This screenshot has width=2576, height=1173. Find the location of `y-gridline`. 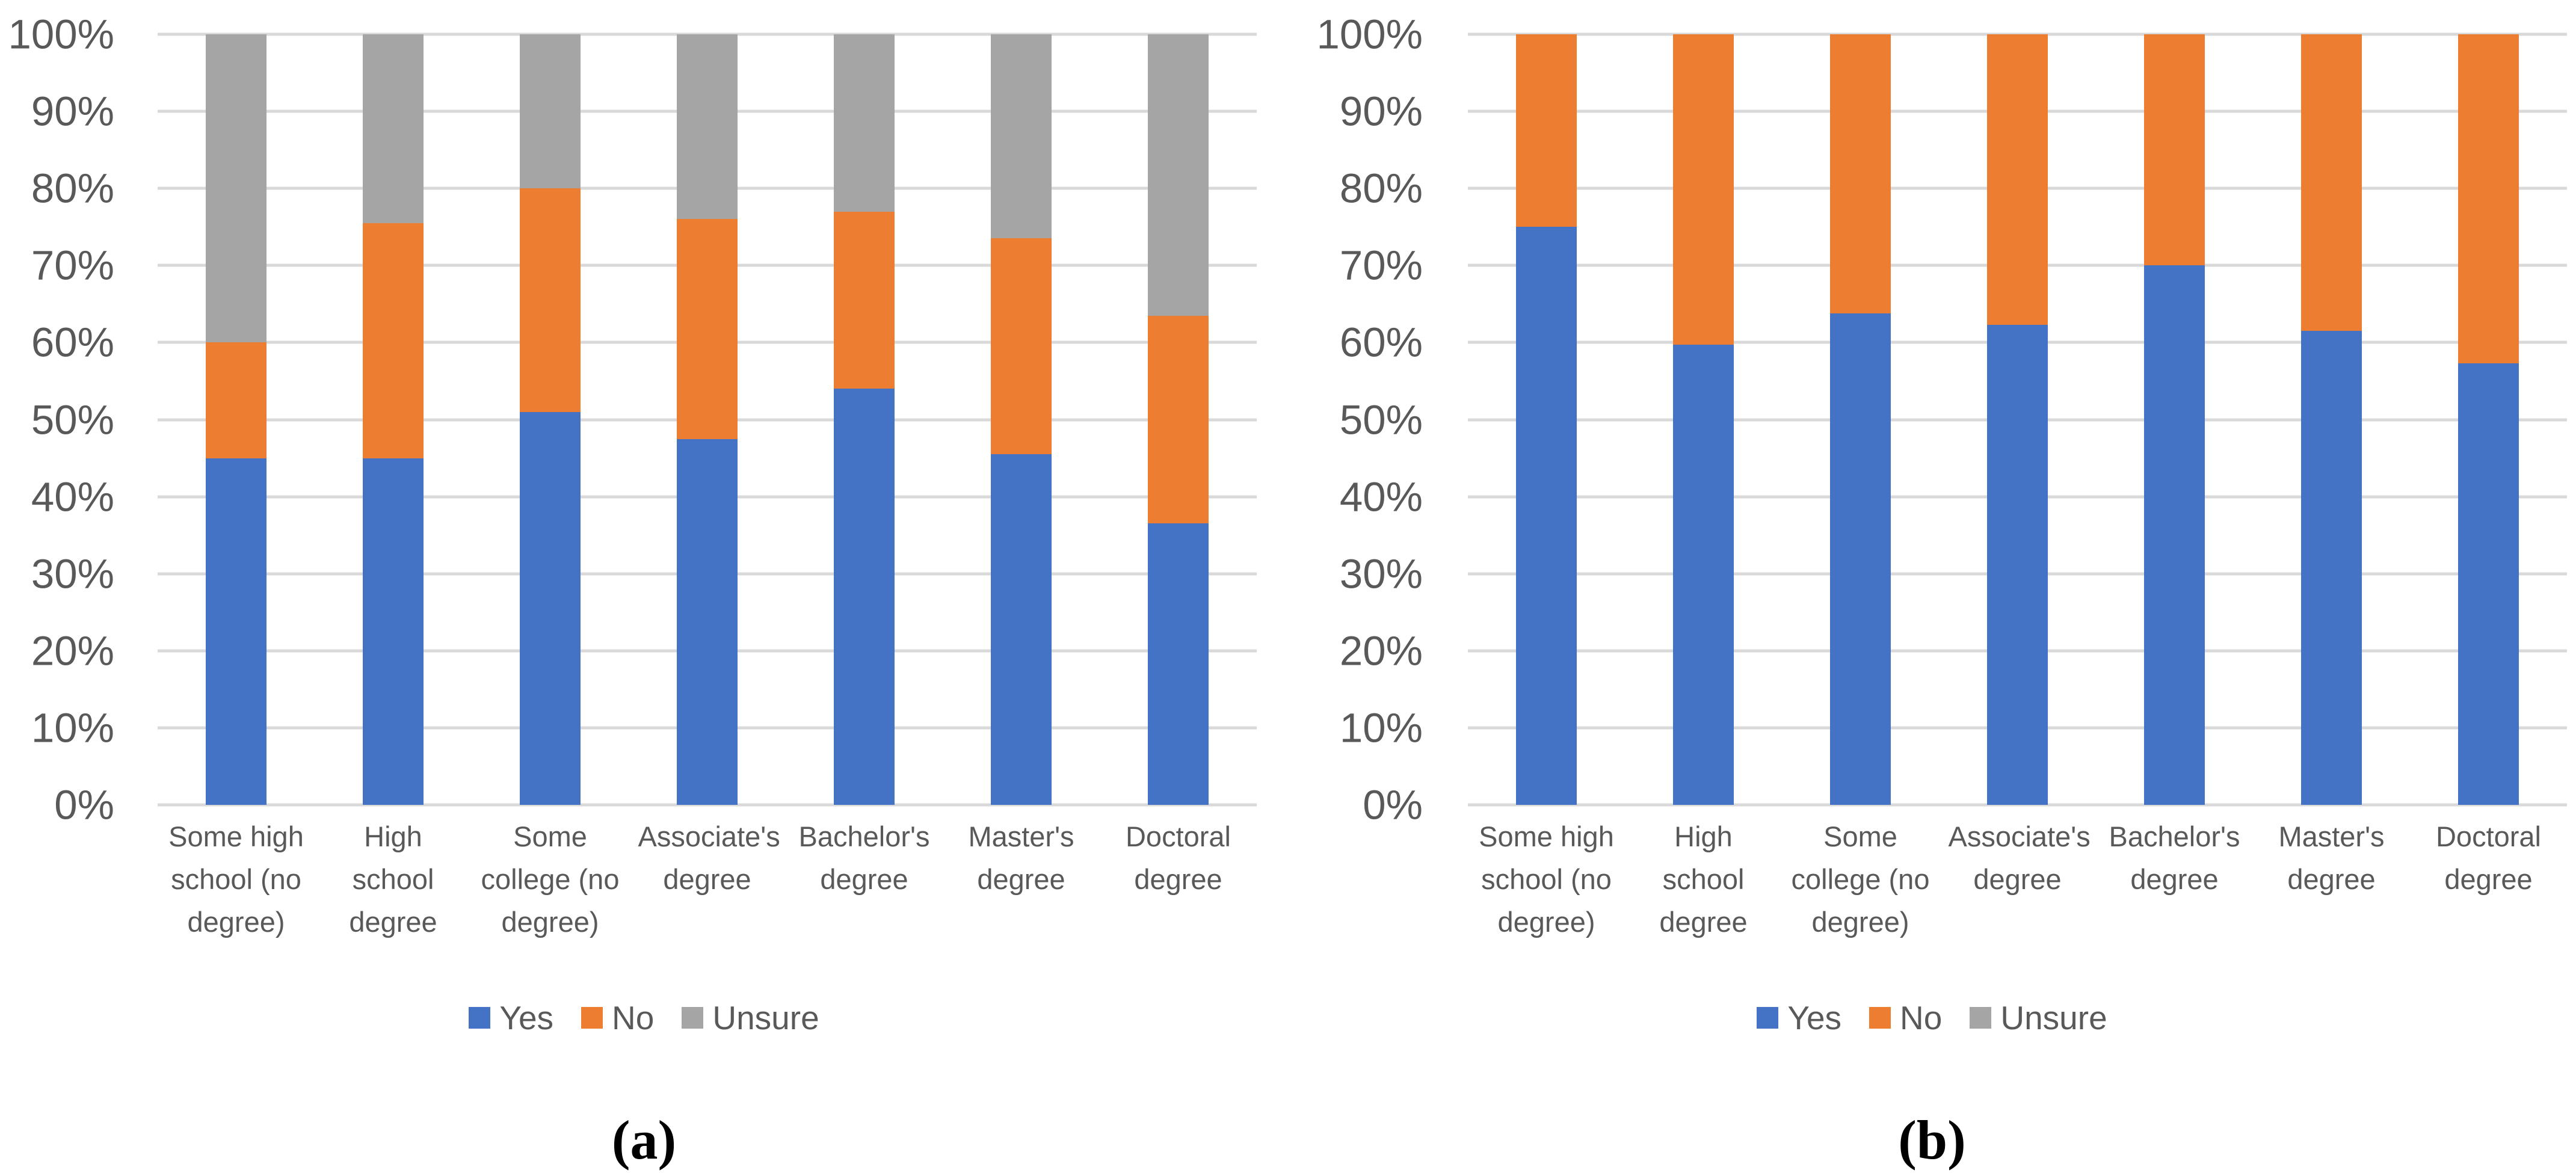

y-gridline is located at coordinates (707, 805).